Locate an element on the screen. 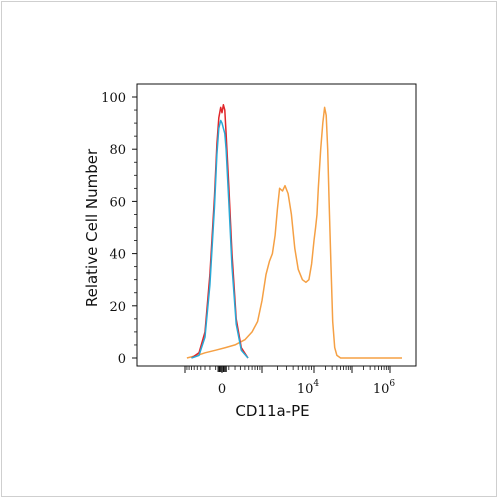  y-tick-label: 80 is located at coordinates (117, 150).